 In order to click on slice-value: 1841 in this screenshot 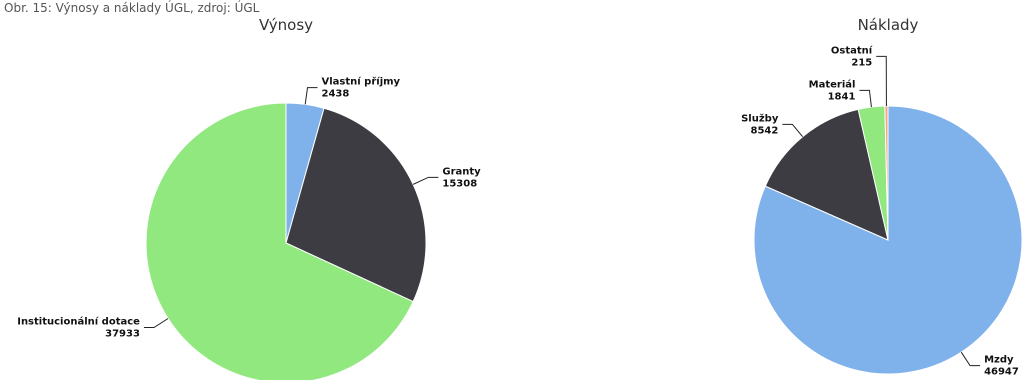, I will do `click(842, 96)`.